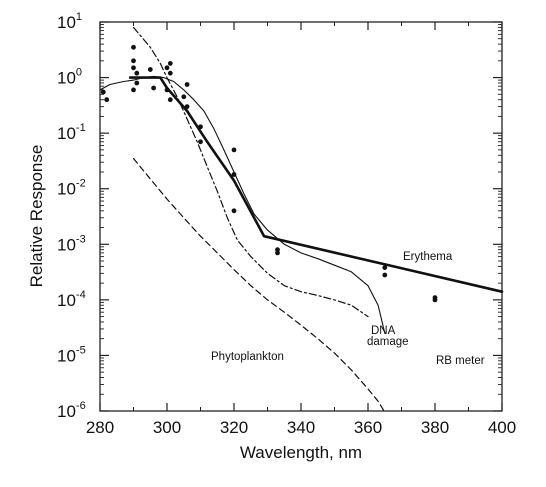 Image resolution: width=546 pixels, height=487 pixels. I want to click on y-tick-label: 10⁻³, so click(71, 243).